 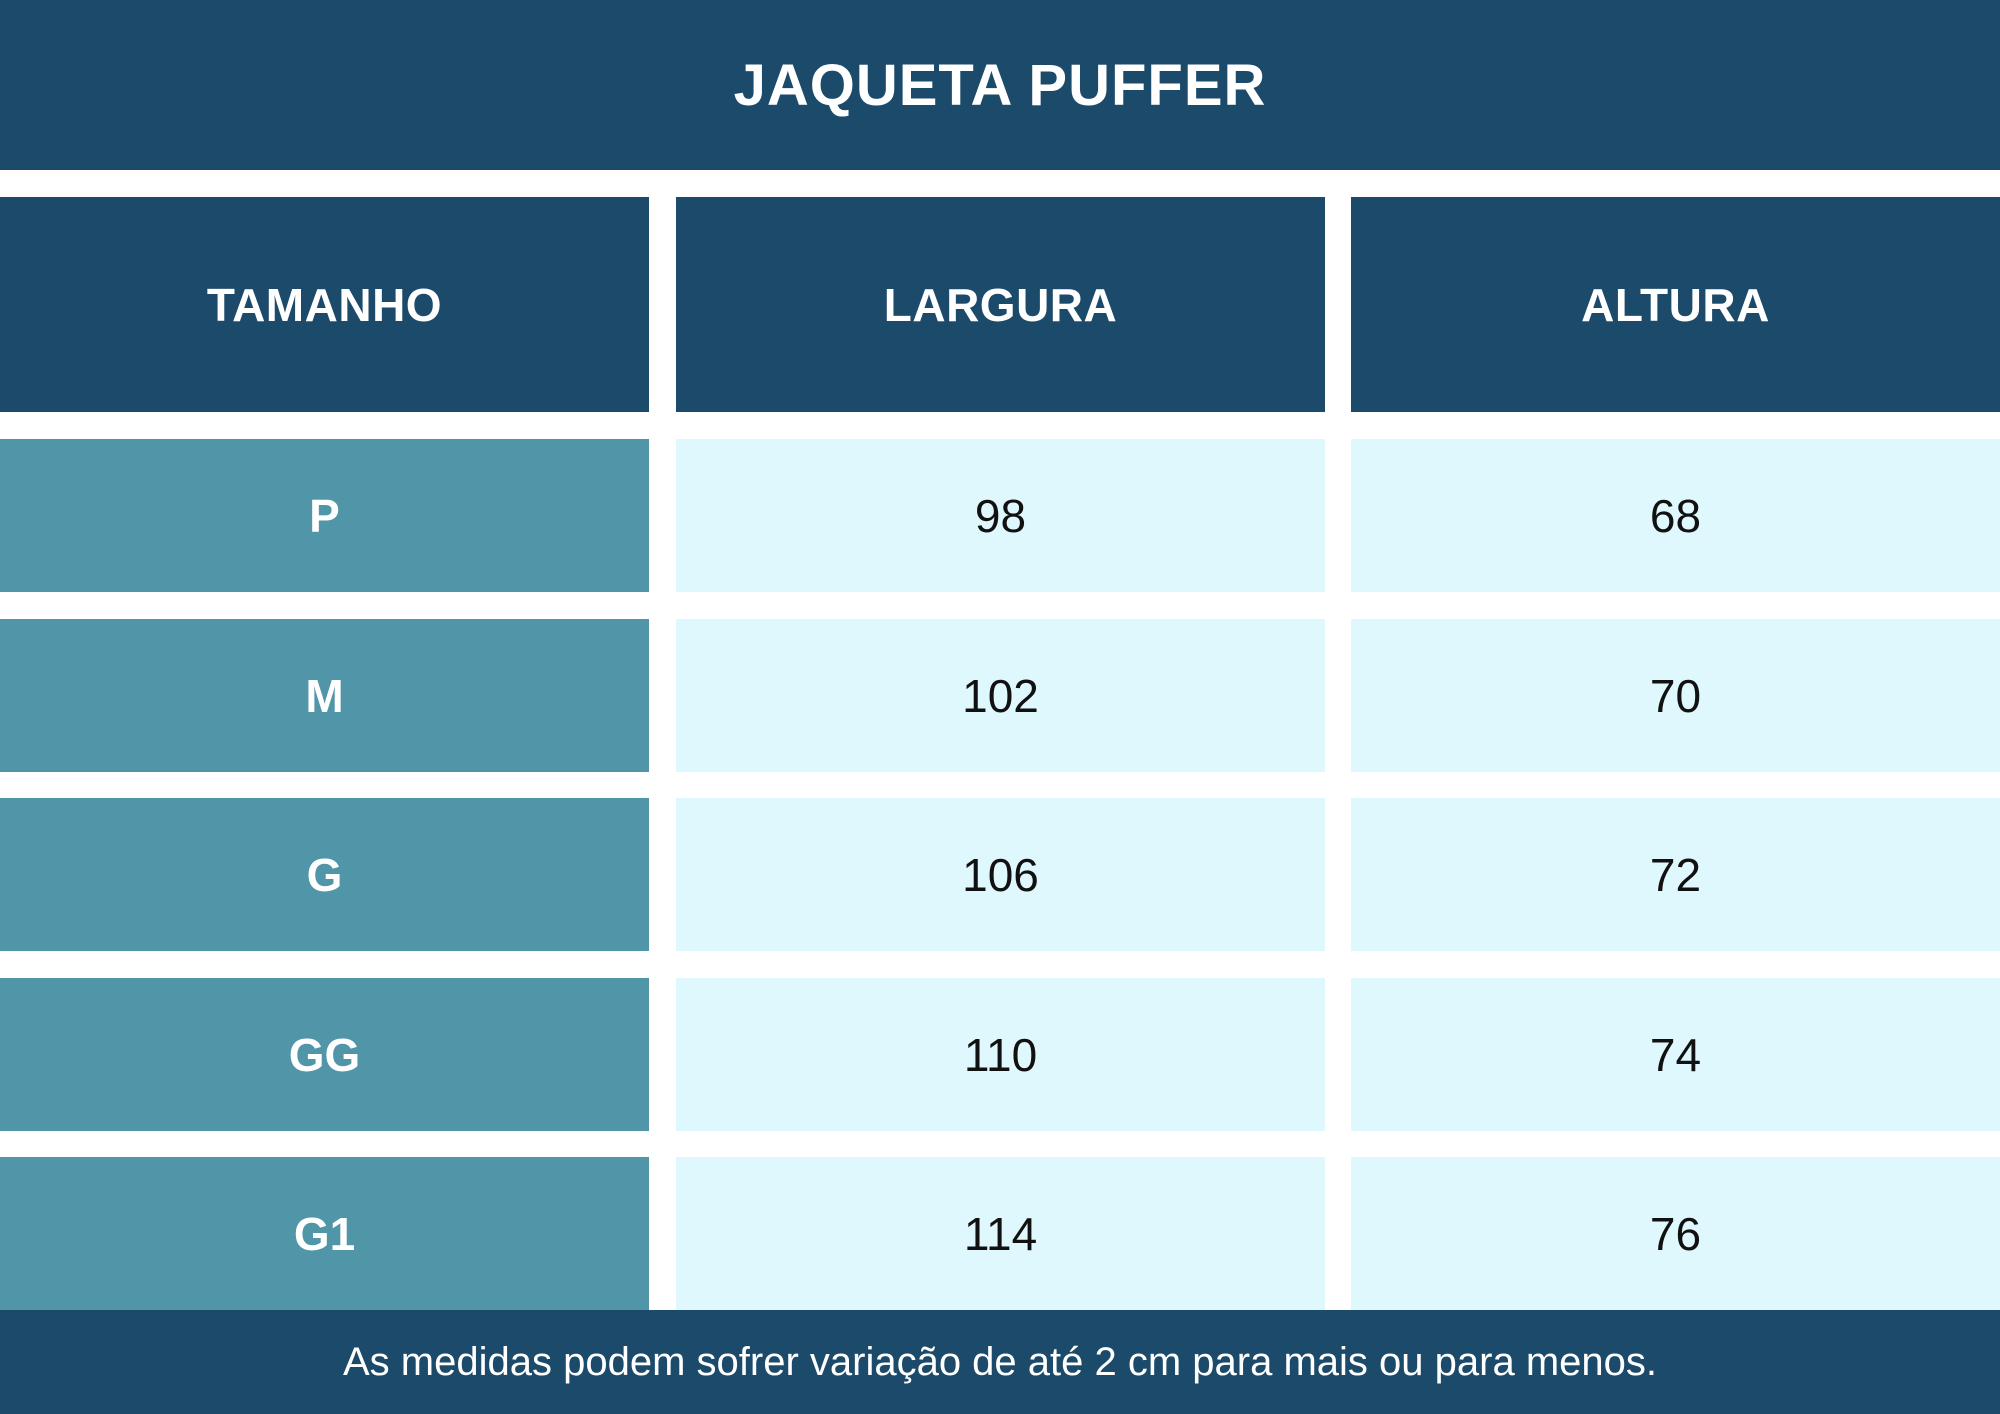 I want to click on page-title: JAQUETA PUFFER, so click(x=1000, y=85).